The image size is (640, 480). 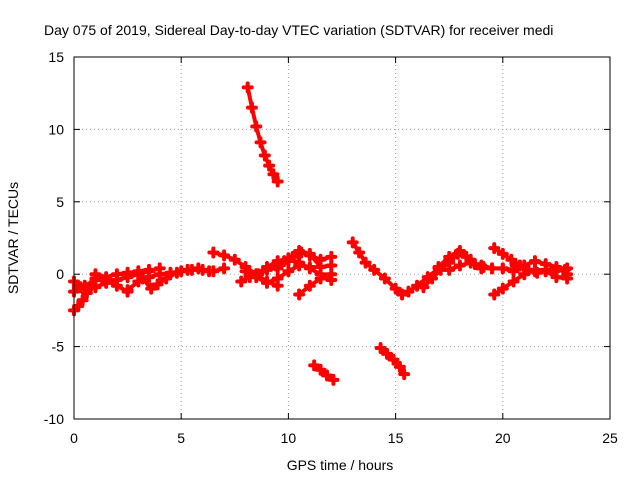 What do you see at coordinates (181, 438) in the screenshot?
I see `x-tick-label: 5` at bounding box center [181, 438].